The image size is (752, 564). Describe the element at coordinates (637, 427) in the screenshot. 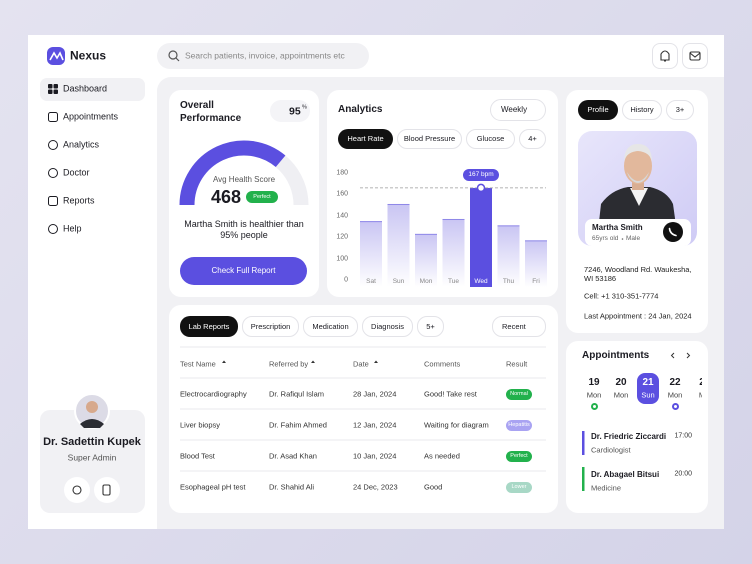

I see `appointments-card` at that location.